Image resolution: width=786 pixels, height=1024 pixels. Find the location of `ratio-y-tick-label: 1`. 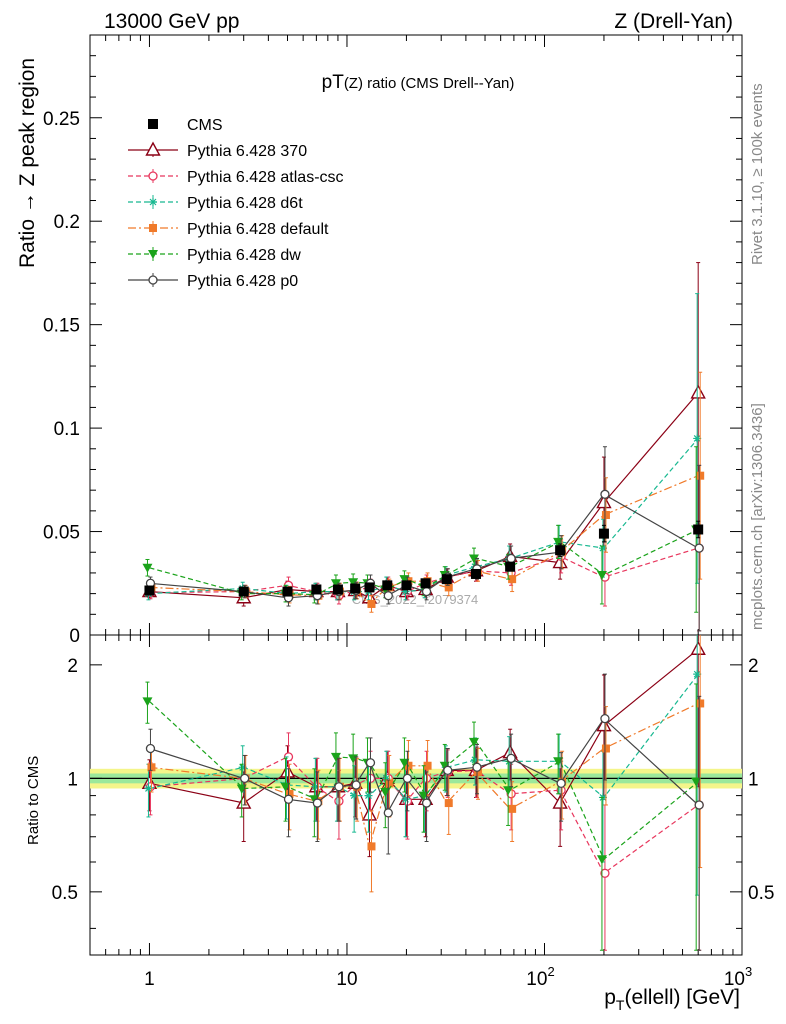

ratio-y-tick-label: 1 is located at coordinates (72, 779).